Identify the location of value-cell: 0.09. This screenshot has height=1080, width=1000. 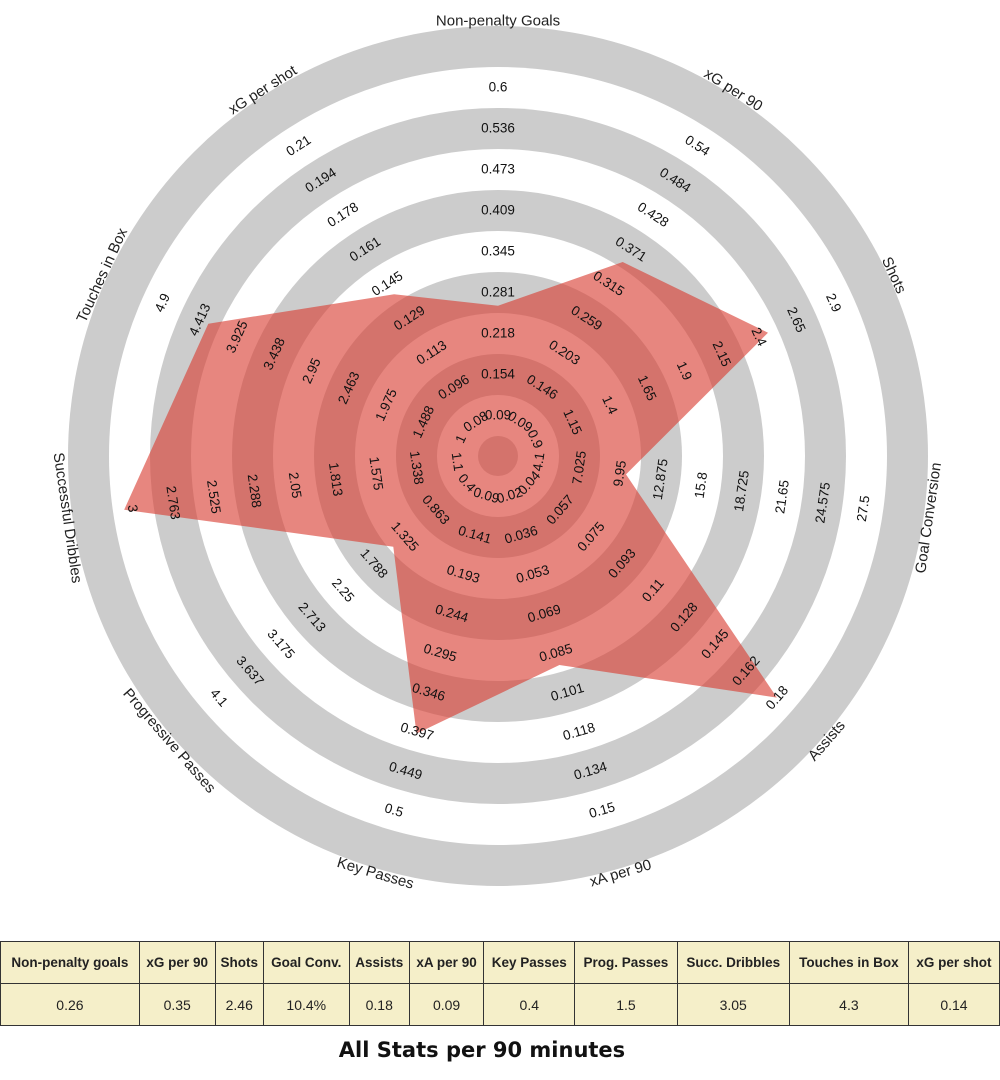
(446, 1004).